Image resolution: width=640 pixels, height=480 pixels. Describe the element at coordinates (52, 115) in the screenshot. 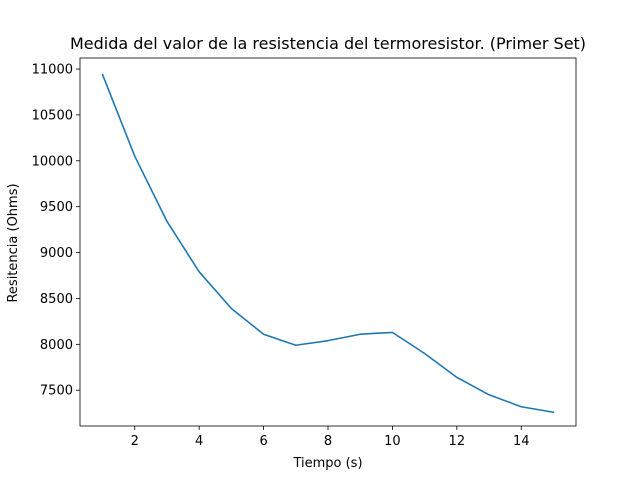

I see `y-tick-label: 10500` at that location.